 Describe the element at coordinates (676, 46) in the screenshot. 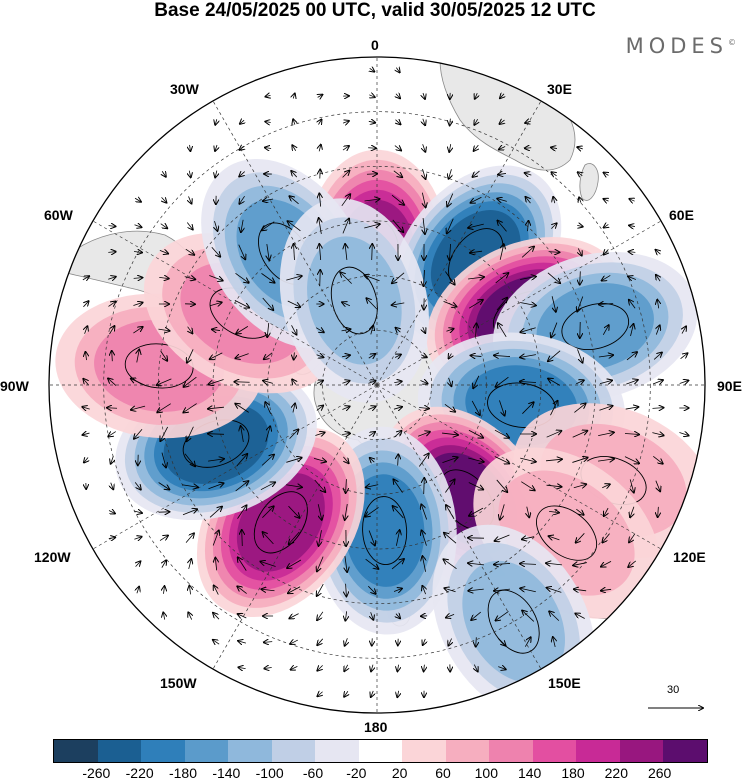

I see `brand-text: MODES` at that location.